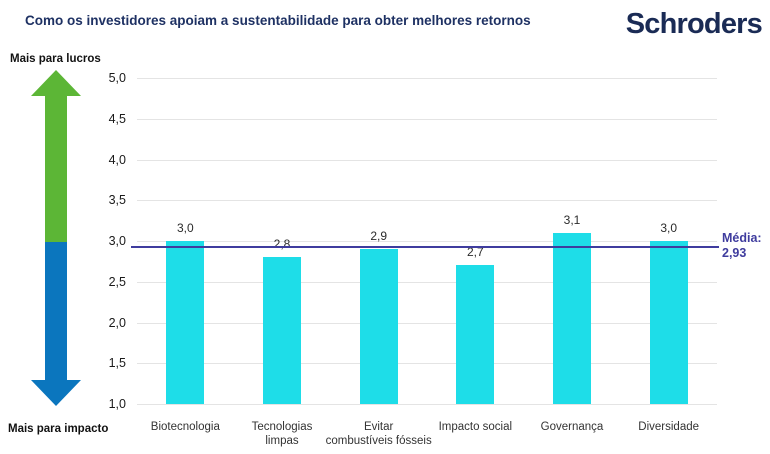 The height and width of the screenshot is (454, 770). What do you see at coordinates (56, 156) in the screenshot?
I see `arrow-up-green-icon` at bounding box center [56, 156].